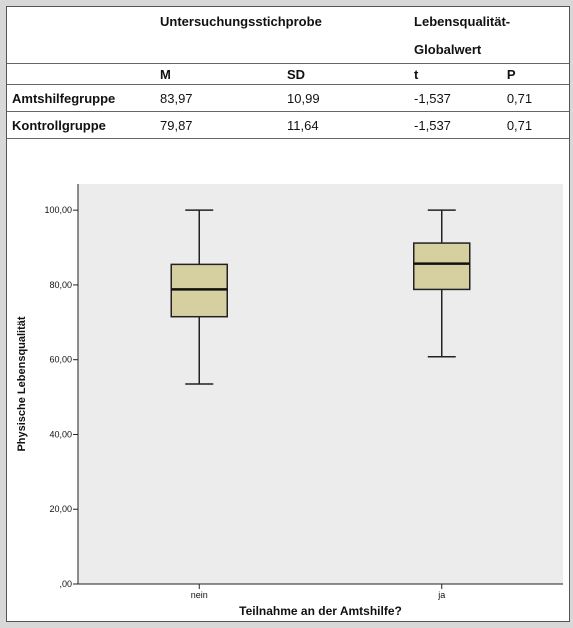  I want to click on x-tick-label: ja, so click(441, 595).